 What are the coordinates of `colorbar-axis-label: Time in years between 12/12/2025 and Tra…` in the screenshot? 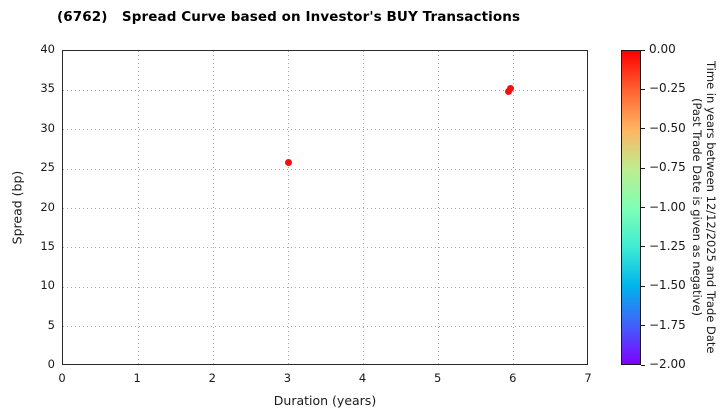 It's located at (702, 207).